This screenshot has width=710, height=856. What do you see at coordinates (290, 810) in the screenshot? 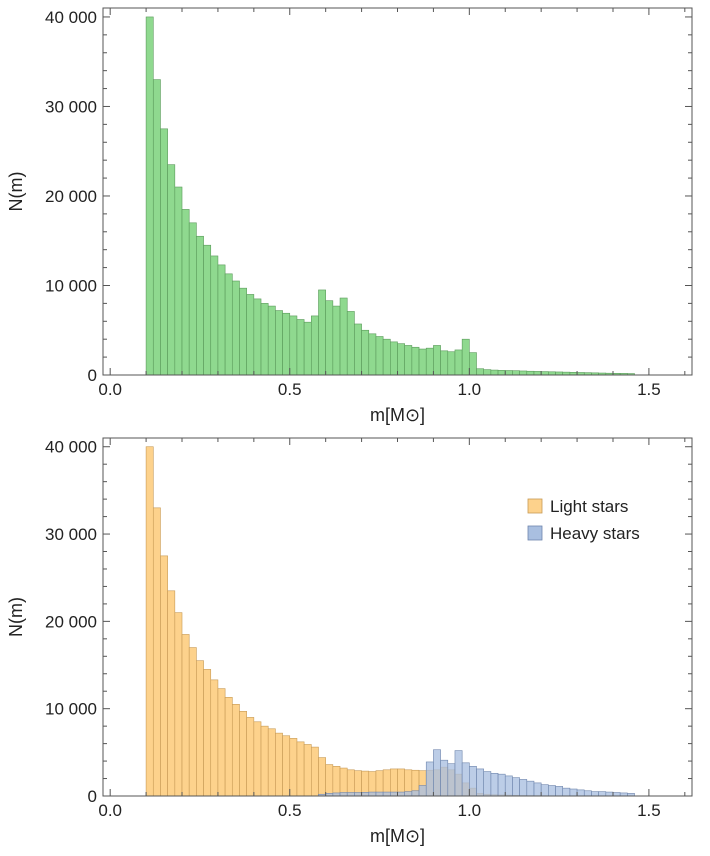
I see `x-tick-label: 0.5` at bounding box center [290, 810].